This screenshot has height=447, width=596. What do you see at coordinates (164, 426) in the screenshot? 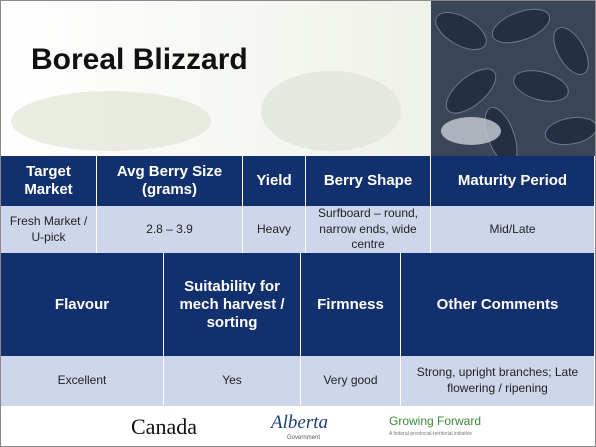
I see `logo-canada: Canada` at bounding box center [164, 426].